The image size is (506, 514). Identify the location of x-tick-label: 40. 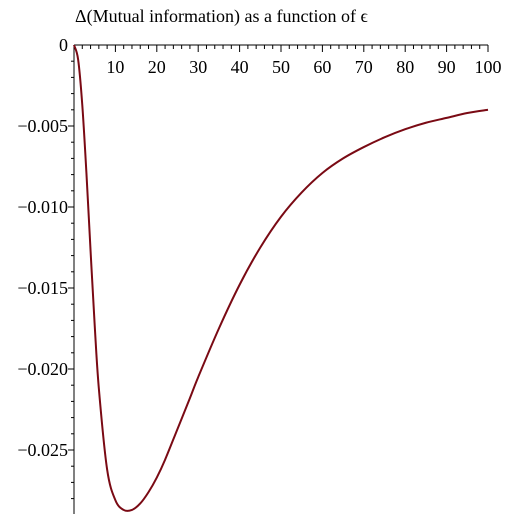
(240, 67).